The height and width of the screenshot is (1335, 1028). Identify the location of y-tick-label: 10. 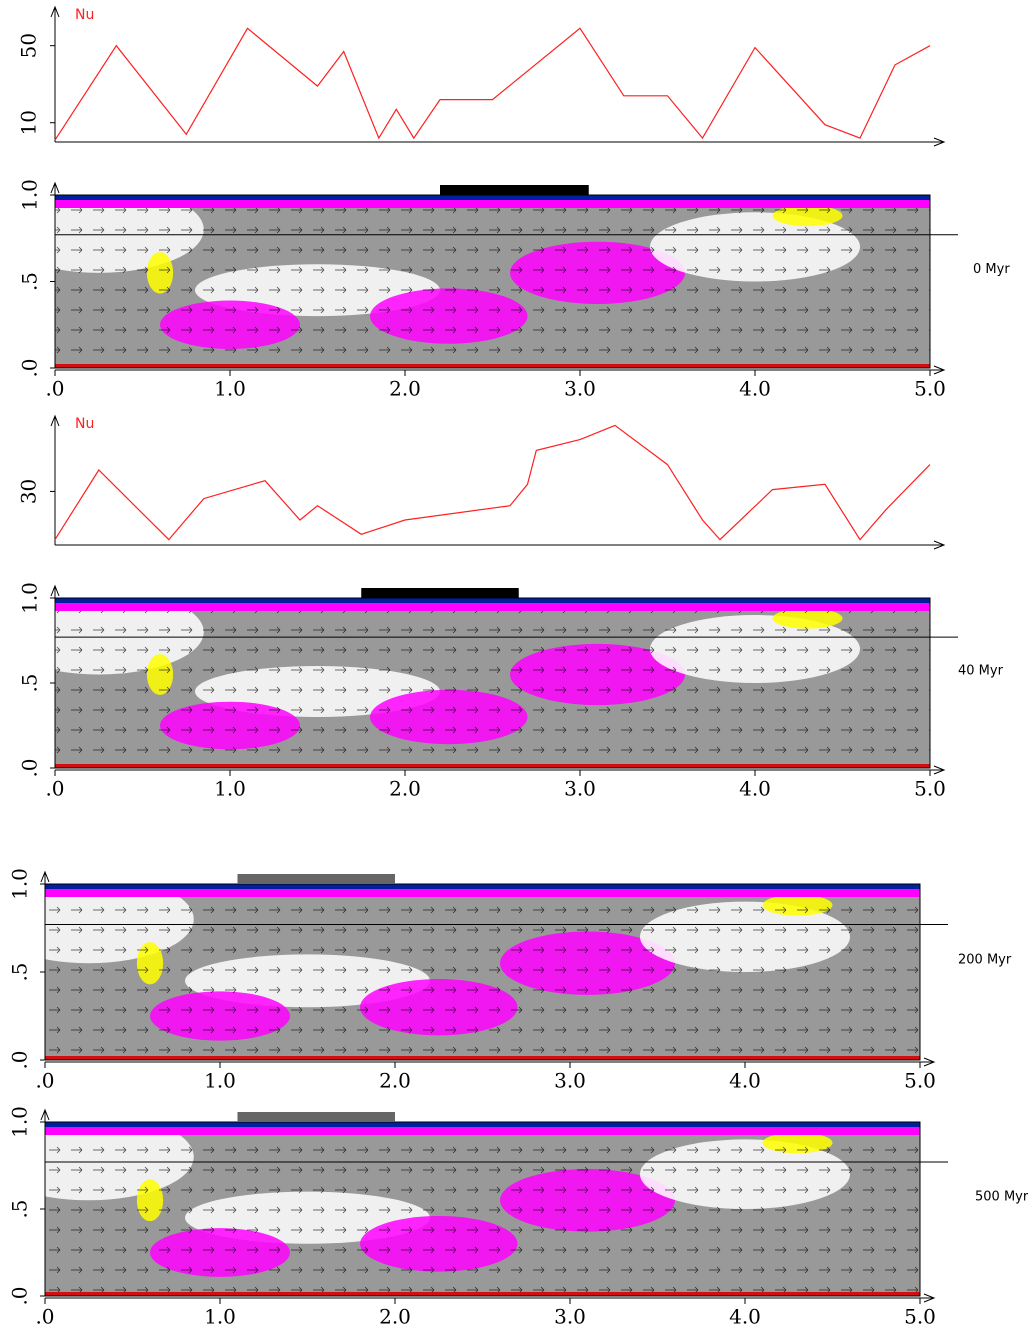
(29, 122).